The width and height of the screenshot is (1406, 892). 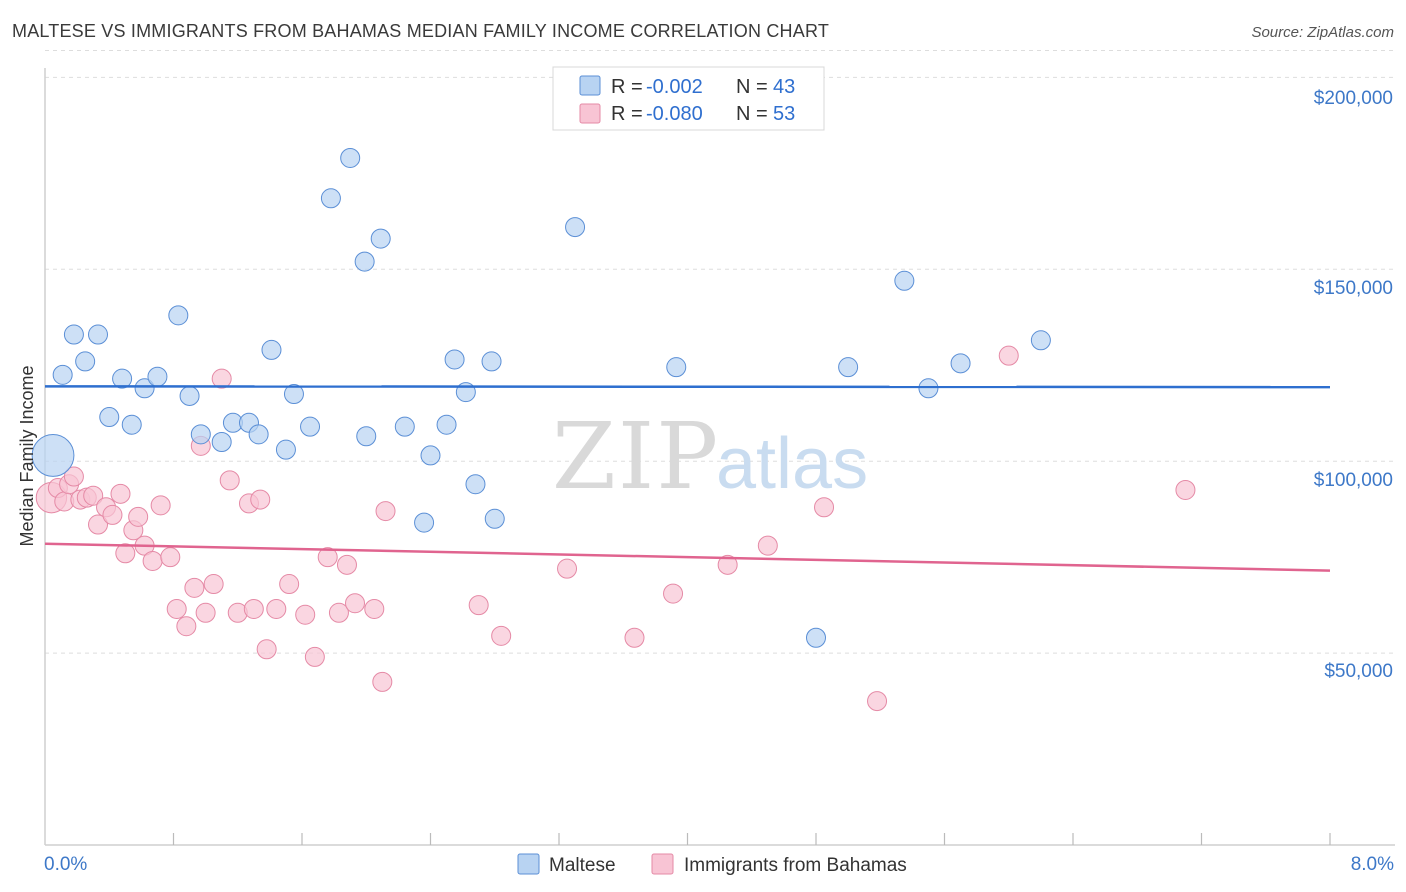 I want to click on bottom-legend-maltese: Maltese, so click(x=582, y=865).